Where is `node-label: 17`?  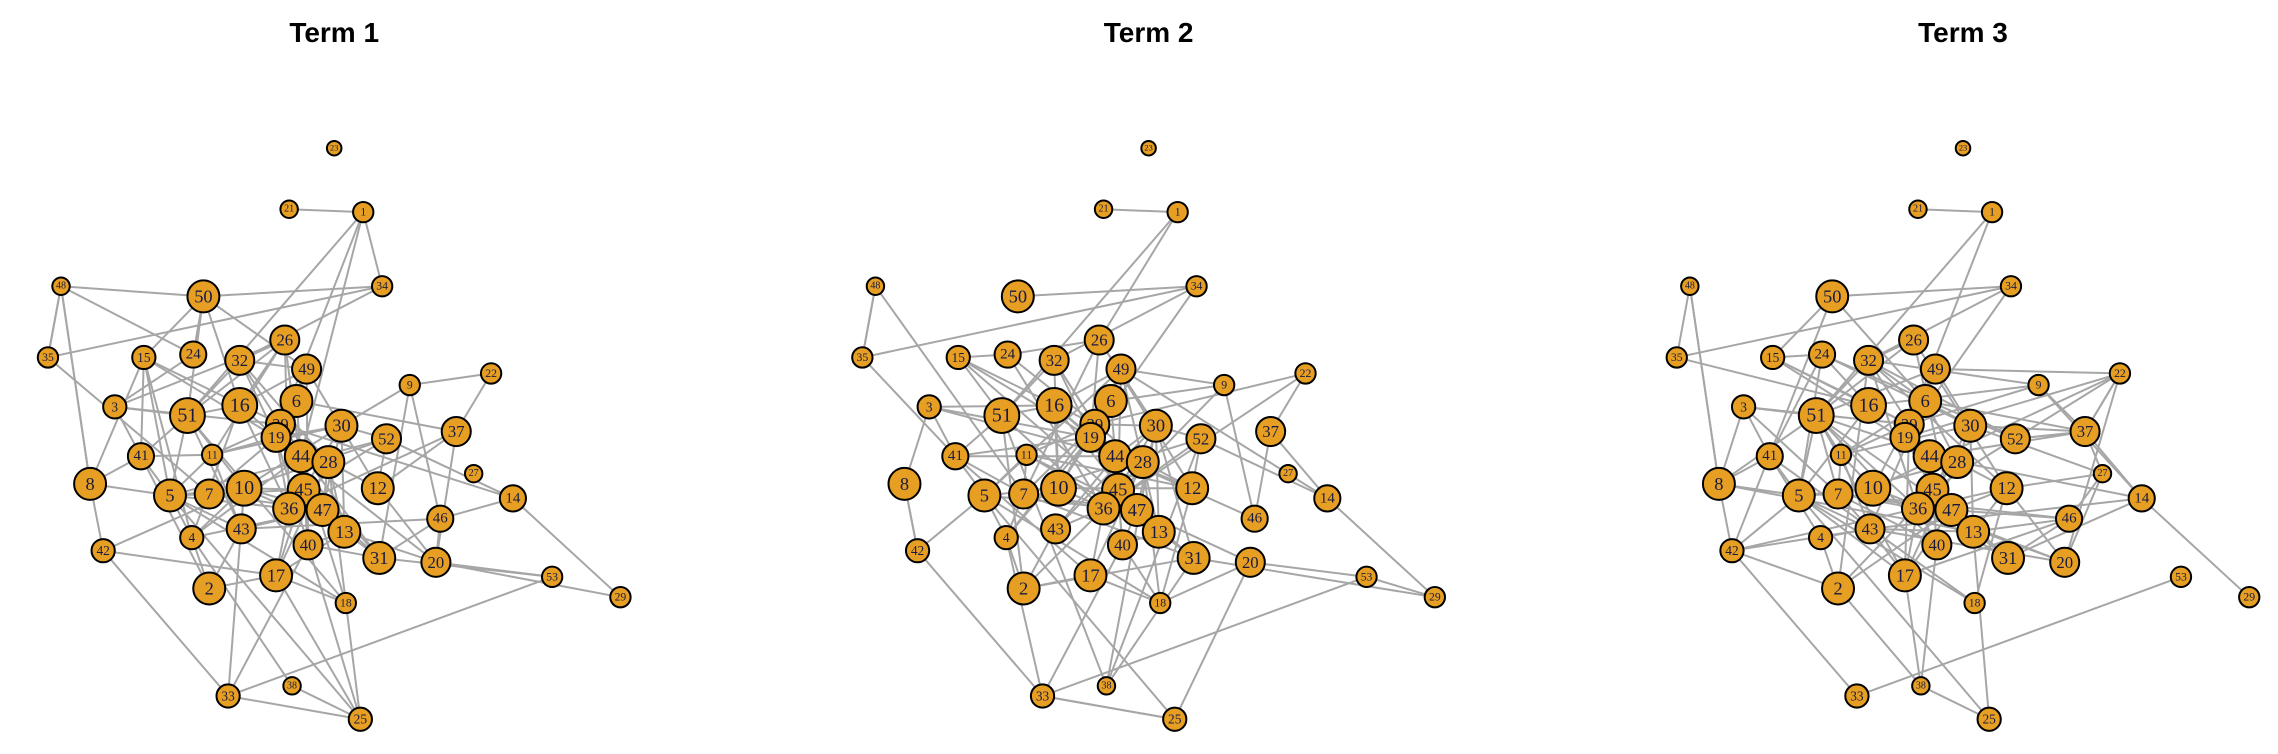 node-label: 17 is located at coordinates (1905, 575).